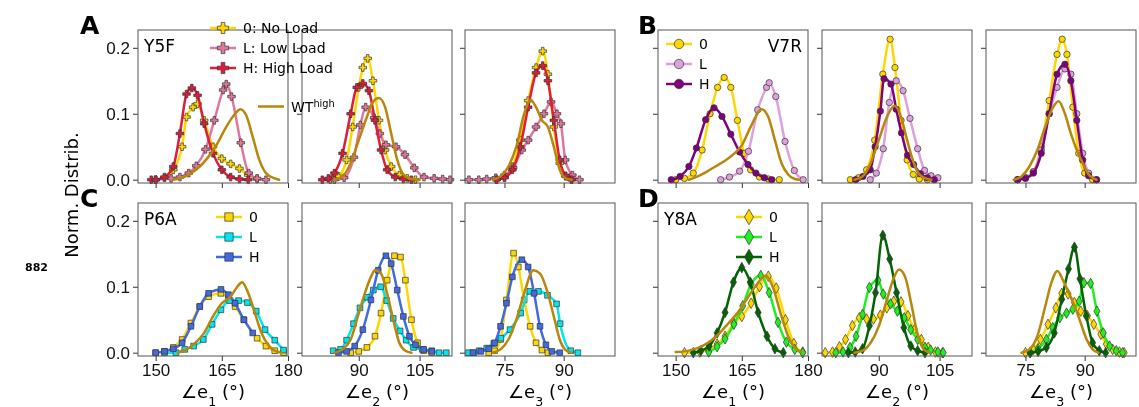 This screenshot has height=407, width=1139. I want to click on legend-label: H: High Load, so click(288, 68).